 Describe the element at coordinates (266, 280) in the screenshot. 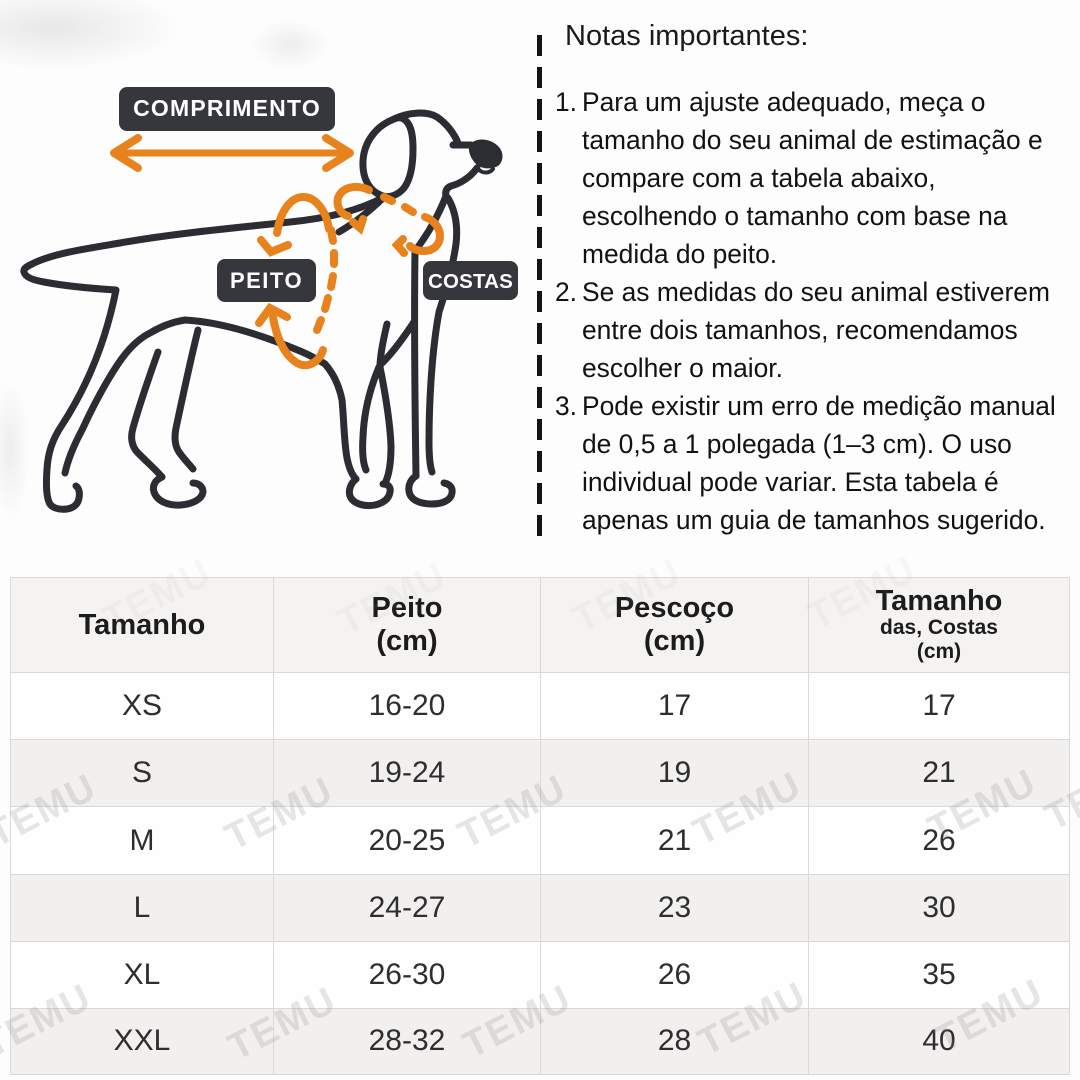

I see `svg-text: PEITO` at that location.